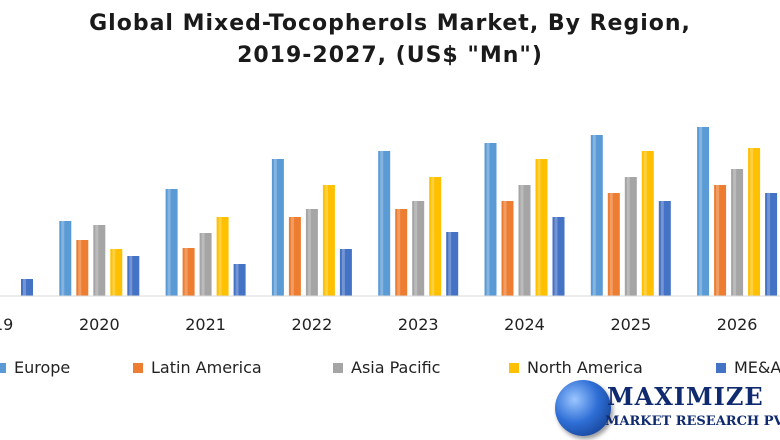 Image resolution: width=780 pixels, height=440 pixels. I want to click on company-logo: MAXIMIZE MARKET RESEARCH PVT, so click(667, 410).